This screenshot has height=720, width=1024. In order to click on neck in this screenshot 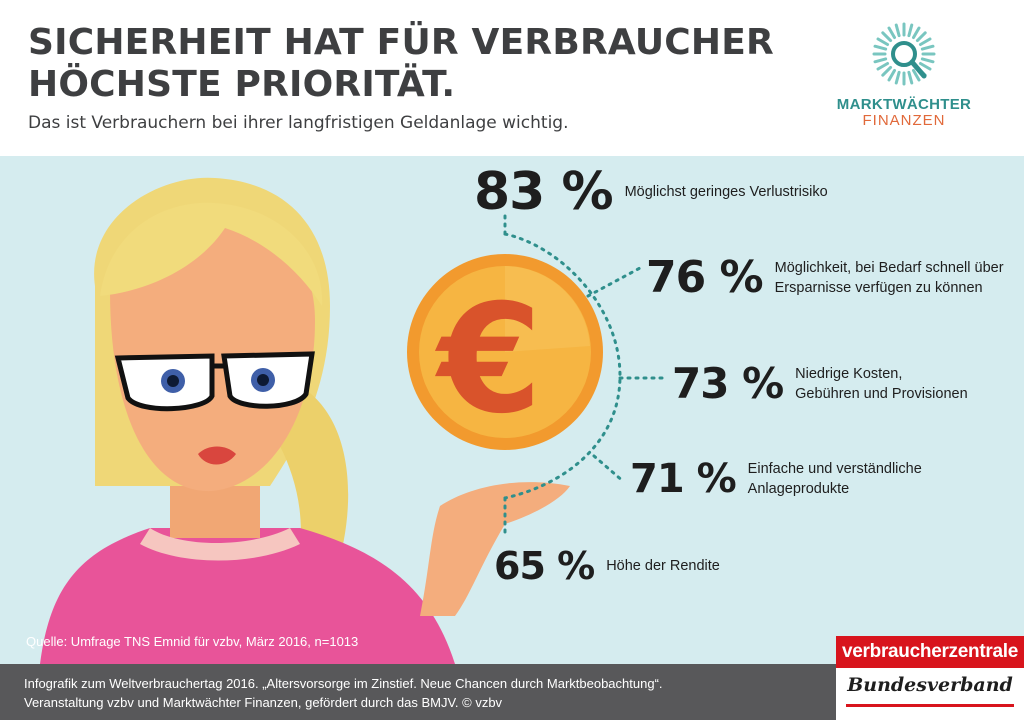, I will do `click(215, 512)`.